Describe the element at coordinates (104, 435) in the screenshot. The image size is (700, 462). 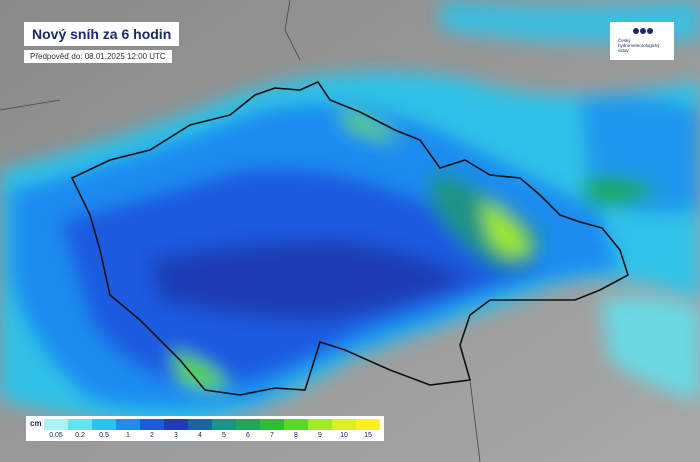
I see `legend-label: 0.5` at that location.